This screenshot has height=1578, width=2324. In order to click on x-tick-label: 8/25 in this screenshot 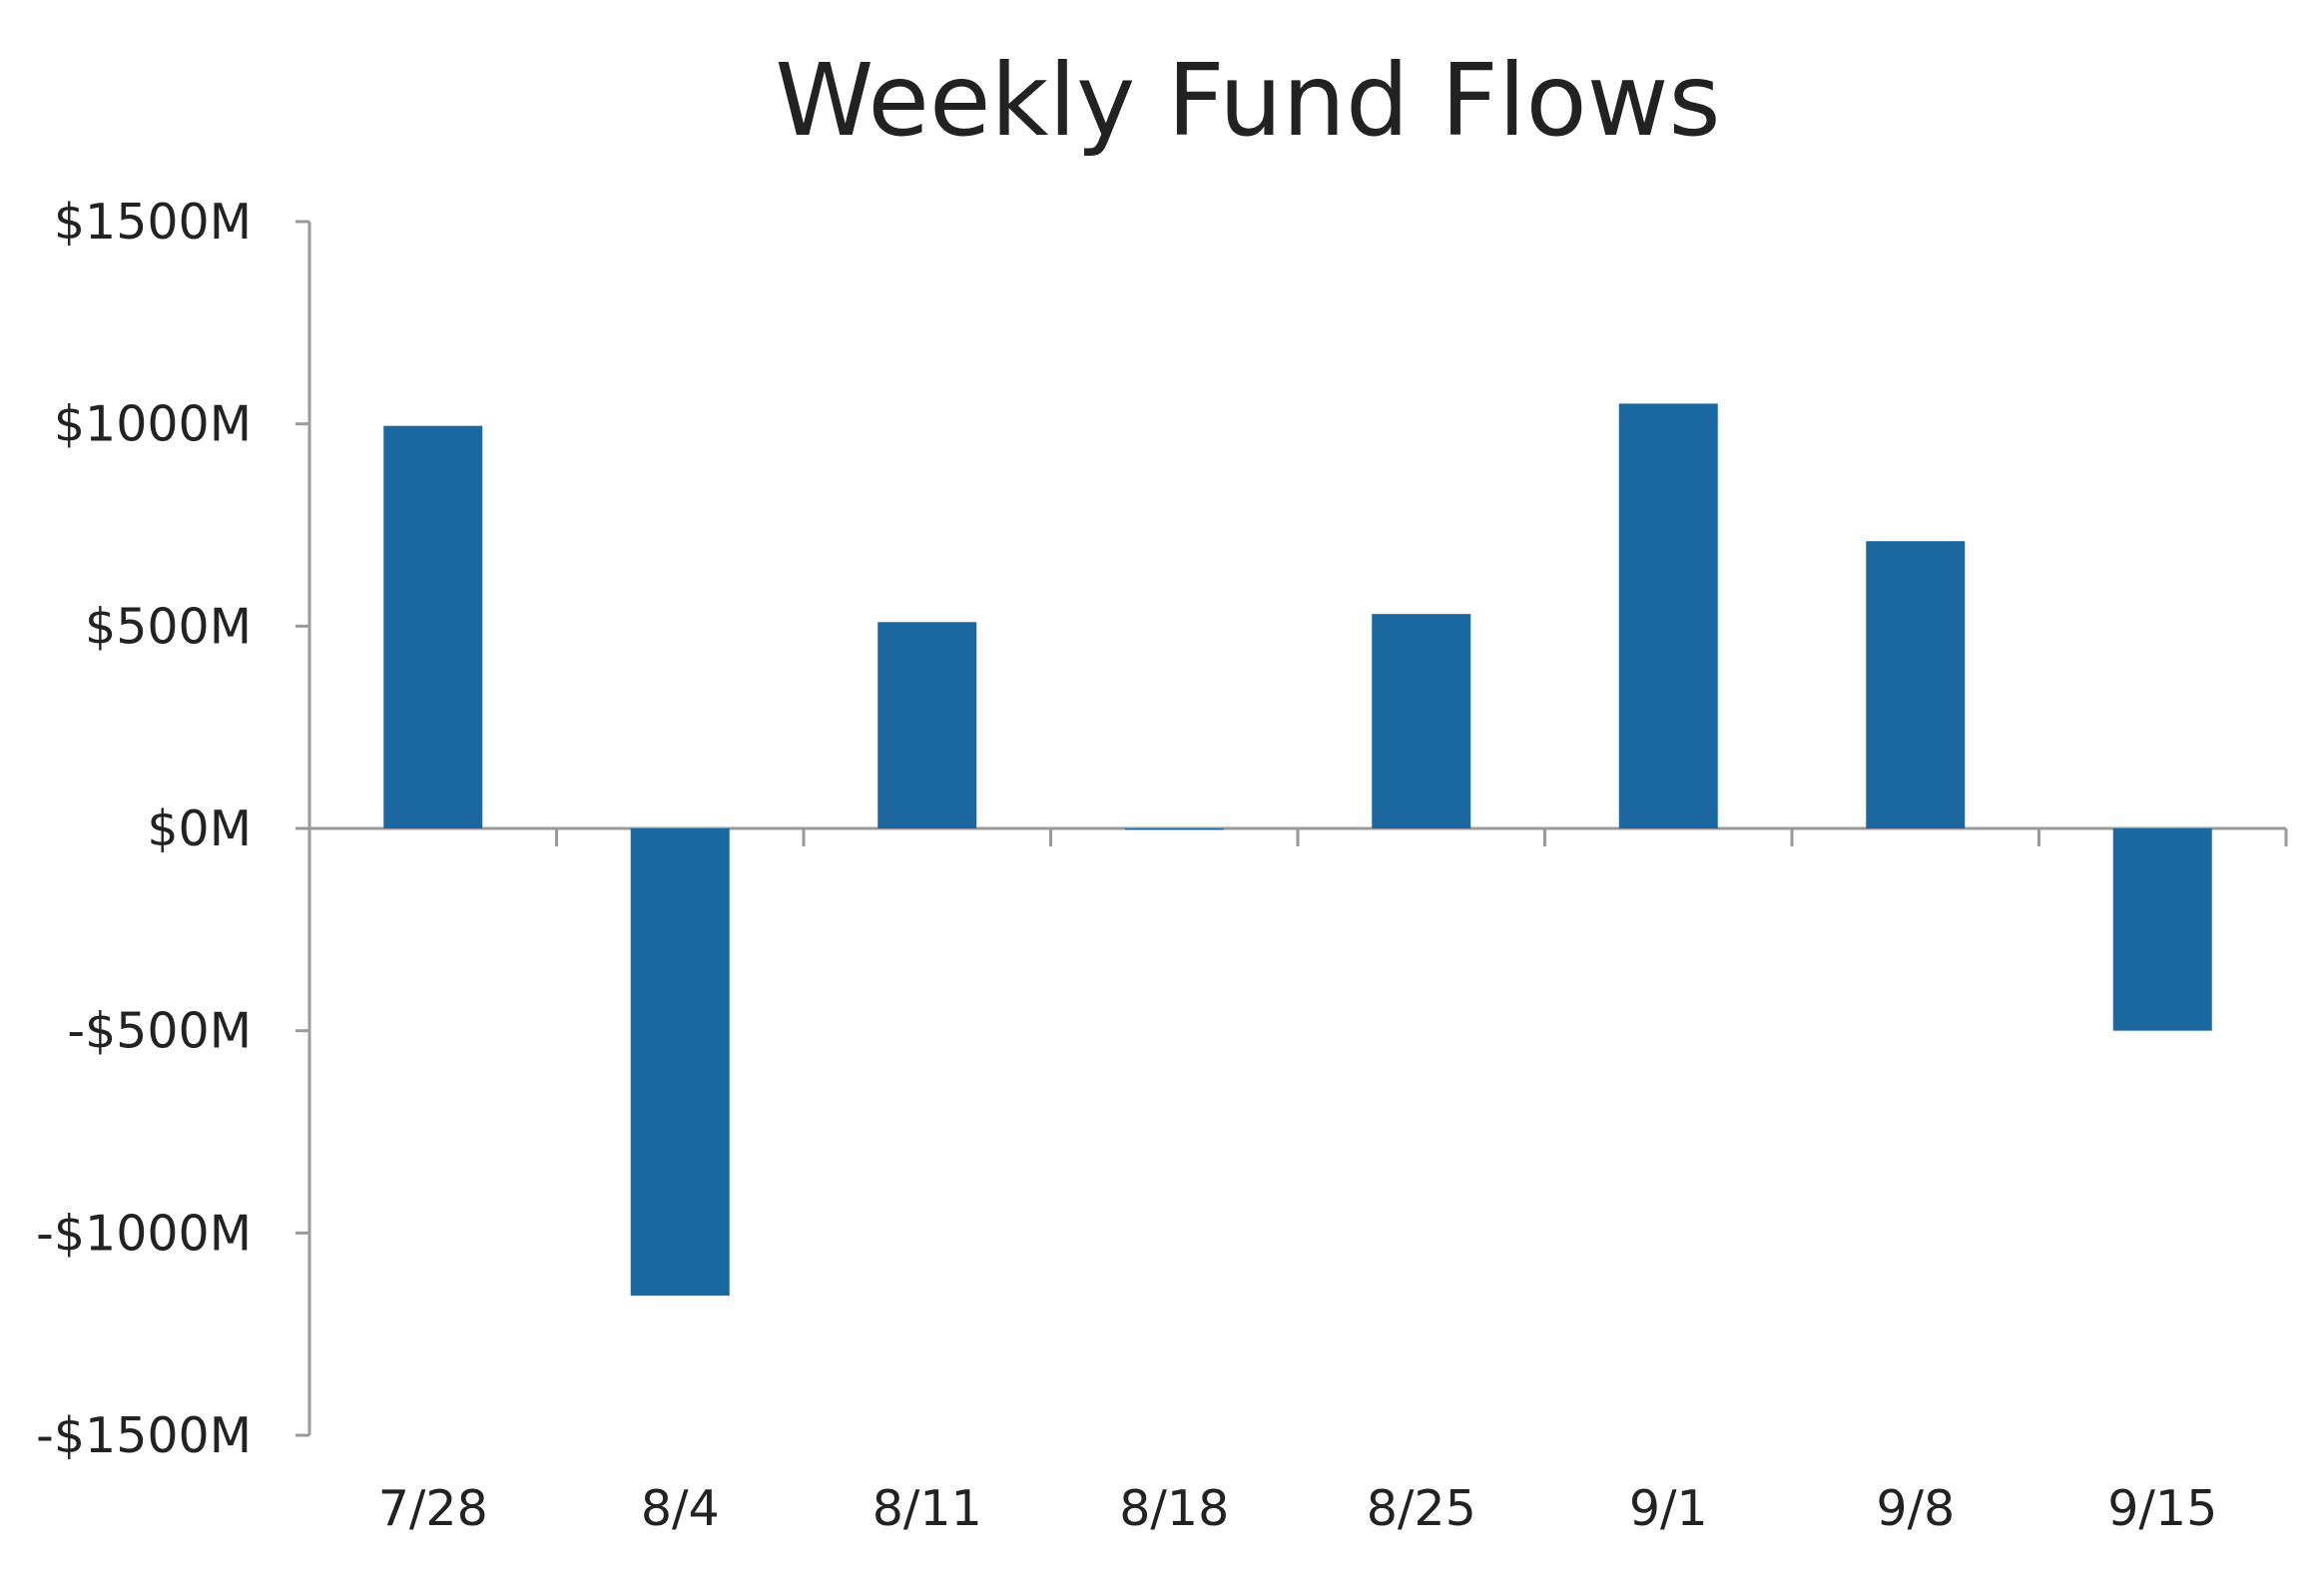, I will do `click(1422, 1508)`.